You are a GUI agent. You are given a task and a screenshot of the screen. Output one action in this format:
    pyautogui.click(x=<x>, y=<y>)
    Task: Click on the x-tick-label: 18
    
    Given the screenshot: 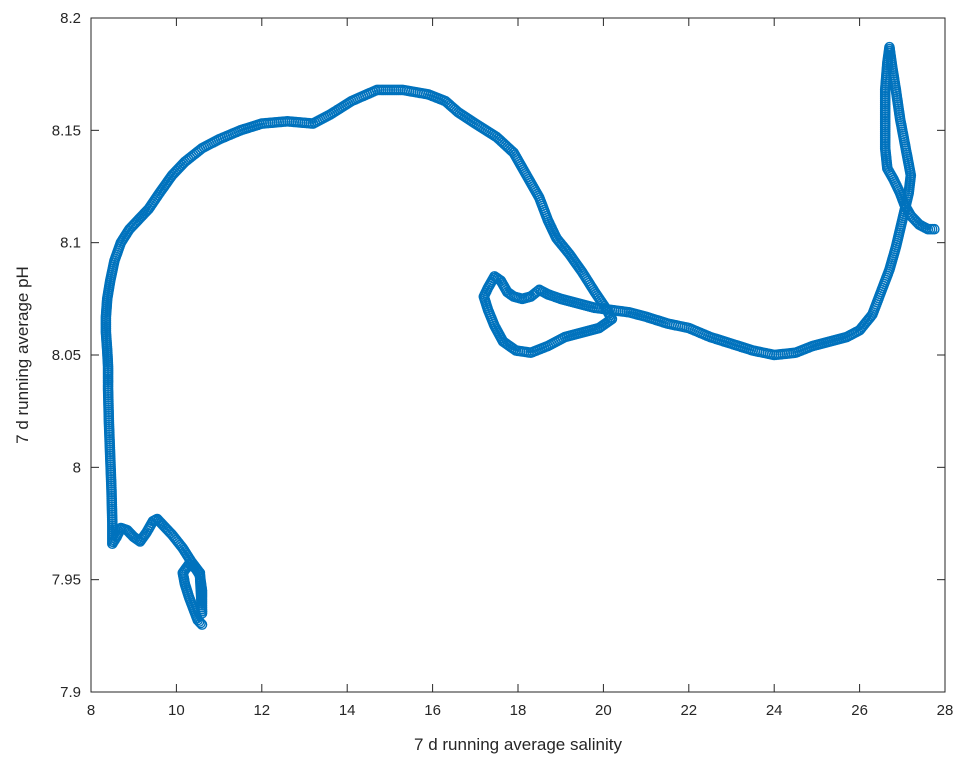 What is the action you would take?
    pyautogui.click(x=518, y=710)
    